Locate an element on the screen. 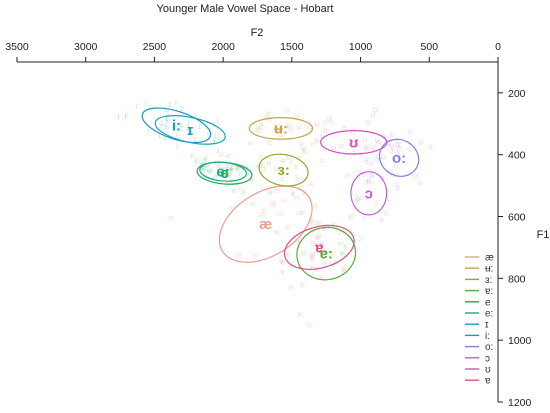 The width and height of the screenshot is (550, 413). legend-entry-label: ʉ: is located at coordinates (489, 269).